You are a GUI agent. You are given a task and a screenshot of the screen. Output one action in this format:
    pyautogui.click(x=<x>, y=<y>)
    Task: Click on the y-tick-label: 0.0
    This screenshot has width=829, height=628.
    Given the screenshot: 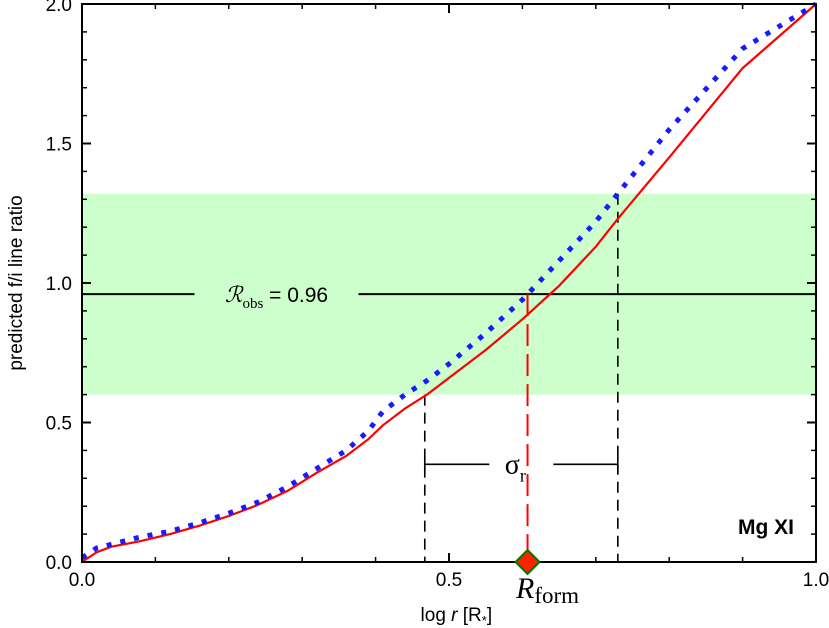 What is the action you would take?
    pyautogui.click(x=59, y=563)
    